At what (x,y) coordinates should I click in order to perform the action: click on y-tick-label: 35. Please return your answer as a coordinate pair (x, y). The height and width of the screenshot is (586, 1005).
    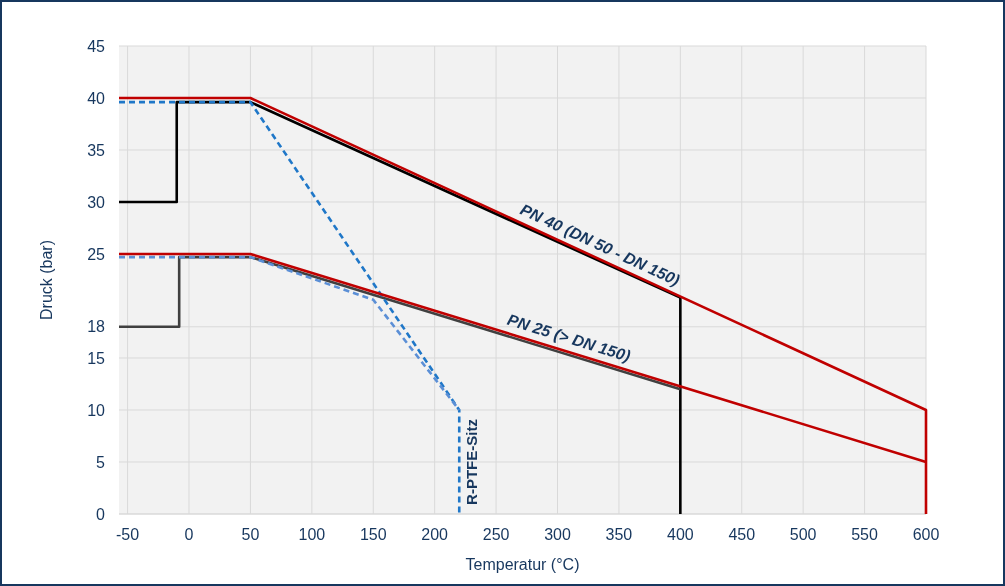
    Looking at the image, I should click on (96, 150).